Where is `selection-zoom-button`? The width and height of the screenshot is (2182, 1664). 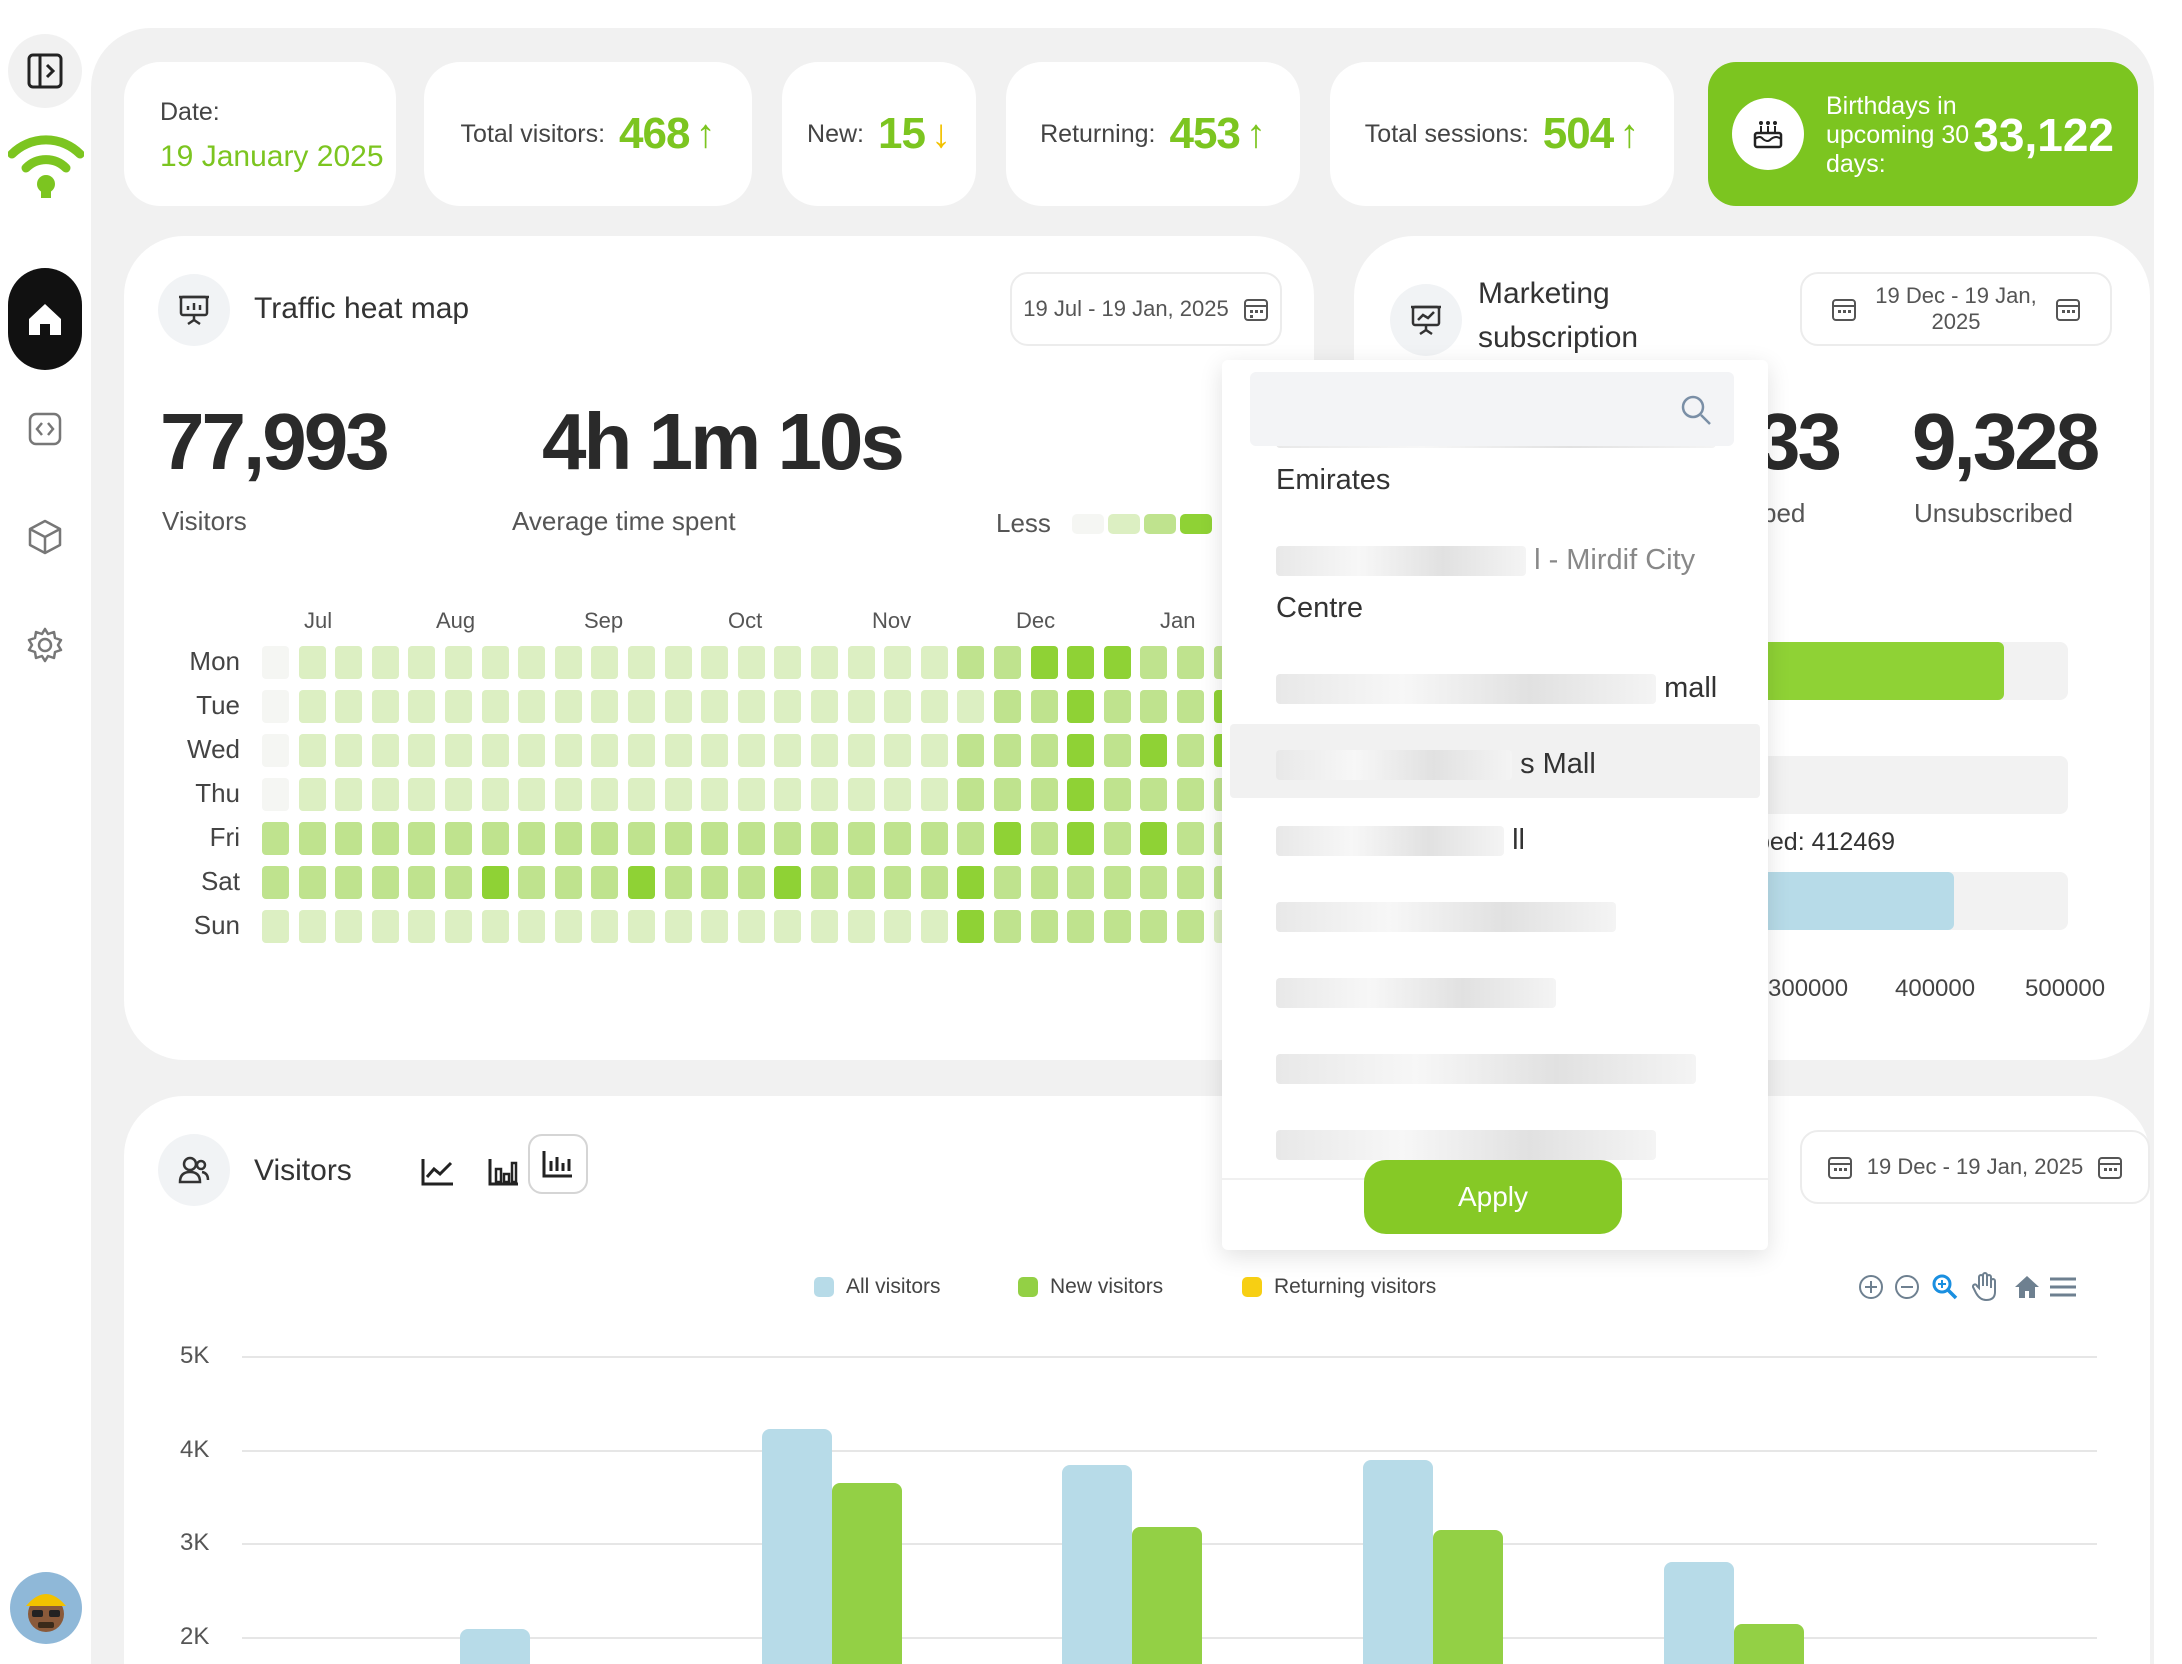 selection-zoom-button is located at coordinates (1945, 1287).